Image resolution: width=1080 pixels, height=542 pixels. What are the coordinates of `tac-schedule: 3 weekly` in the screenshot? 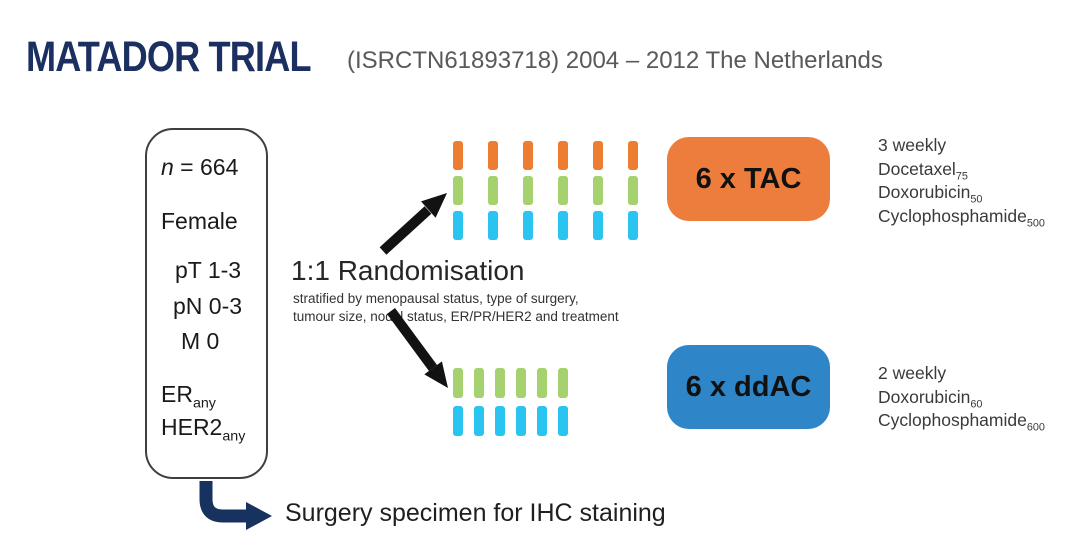 It's located at (912, 145).